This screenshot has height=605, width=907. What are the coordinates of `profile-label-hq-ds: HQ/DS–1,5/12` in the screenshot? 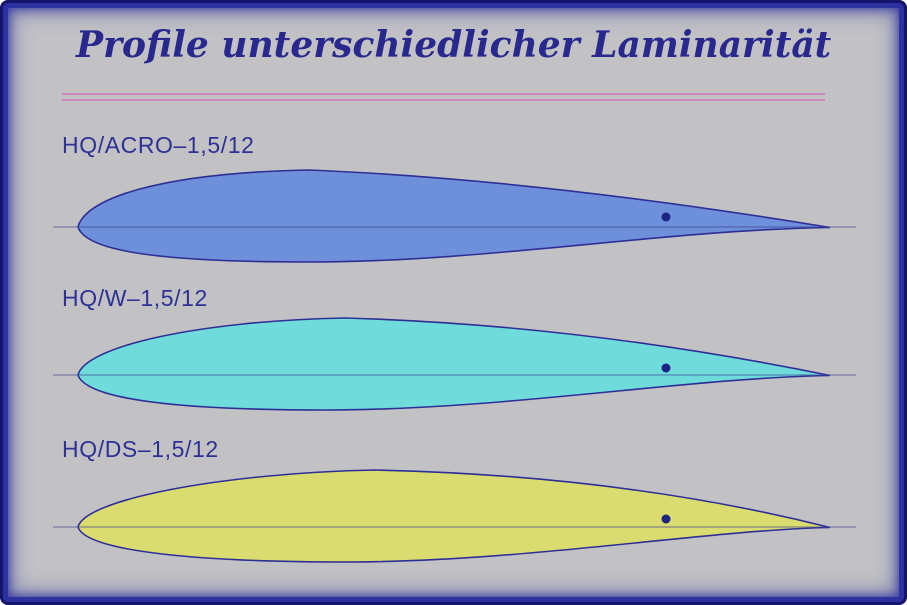 It's located at (140, 449).